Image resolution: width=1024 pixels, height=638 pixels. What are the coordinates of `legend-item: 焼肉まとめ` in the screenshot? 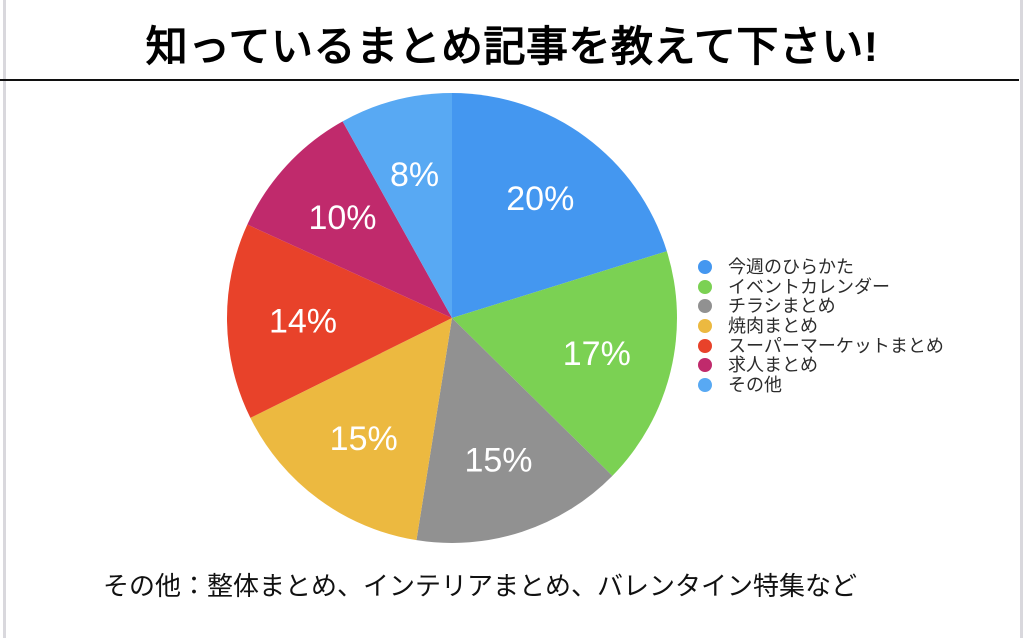 It's located at (821, 326).